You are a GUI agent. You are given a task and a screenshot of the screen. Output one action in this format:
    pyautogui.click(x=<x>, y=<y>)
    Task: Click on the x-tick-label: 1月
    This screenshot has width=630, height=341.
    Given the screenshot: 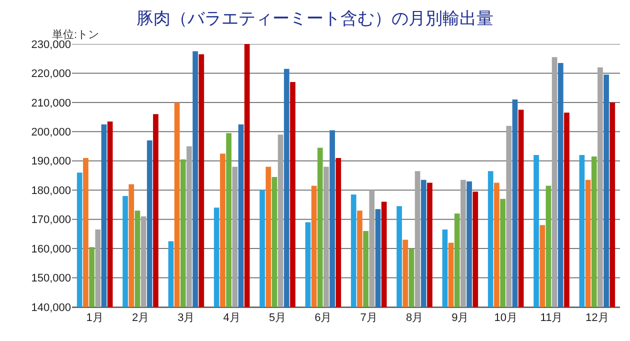 What is the action you would take?
    pyautogui.click(x=95, y=318)
    